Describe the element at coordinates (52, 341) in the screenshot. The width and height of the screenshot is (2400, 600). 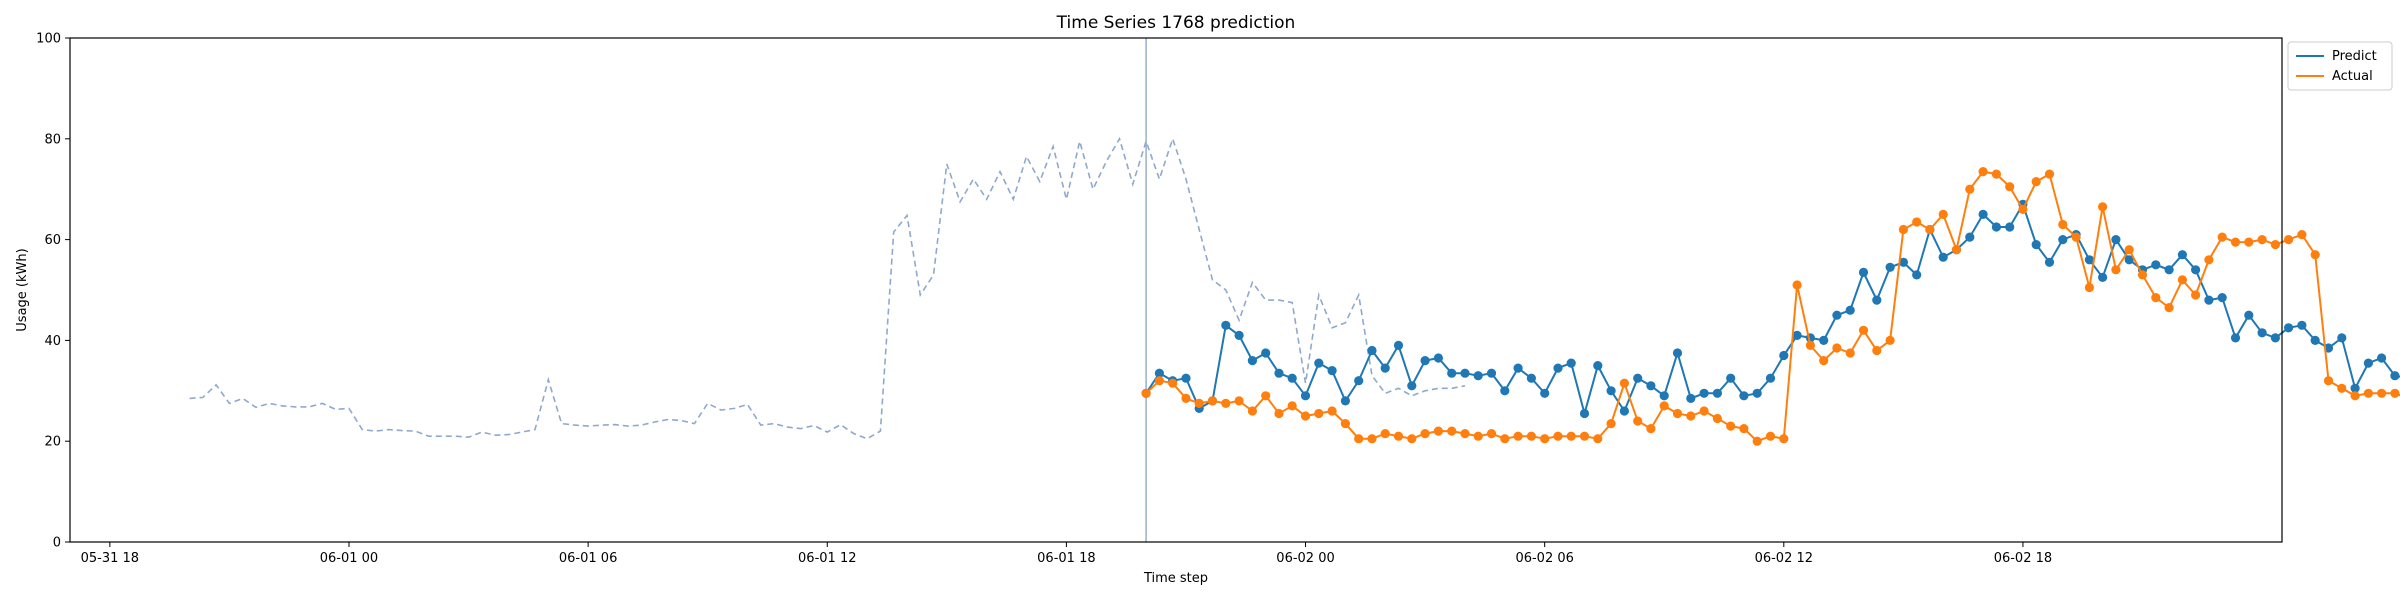
I see `y-tick-label: 40` at that location.